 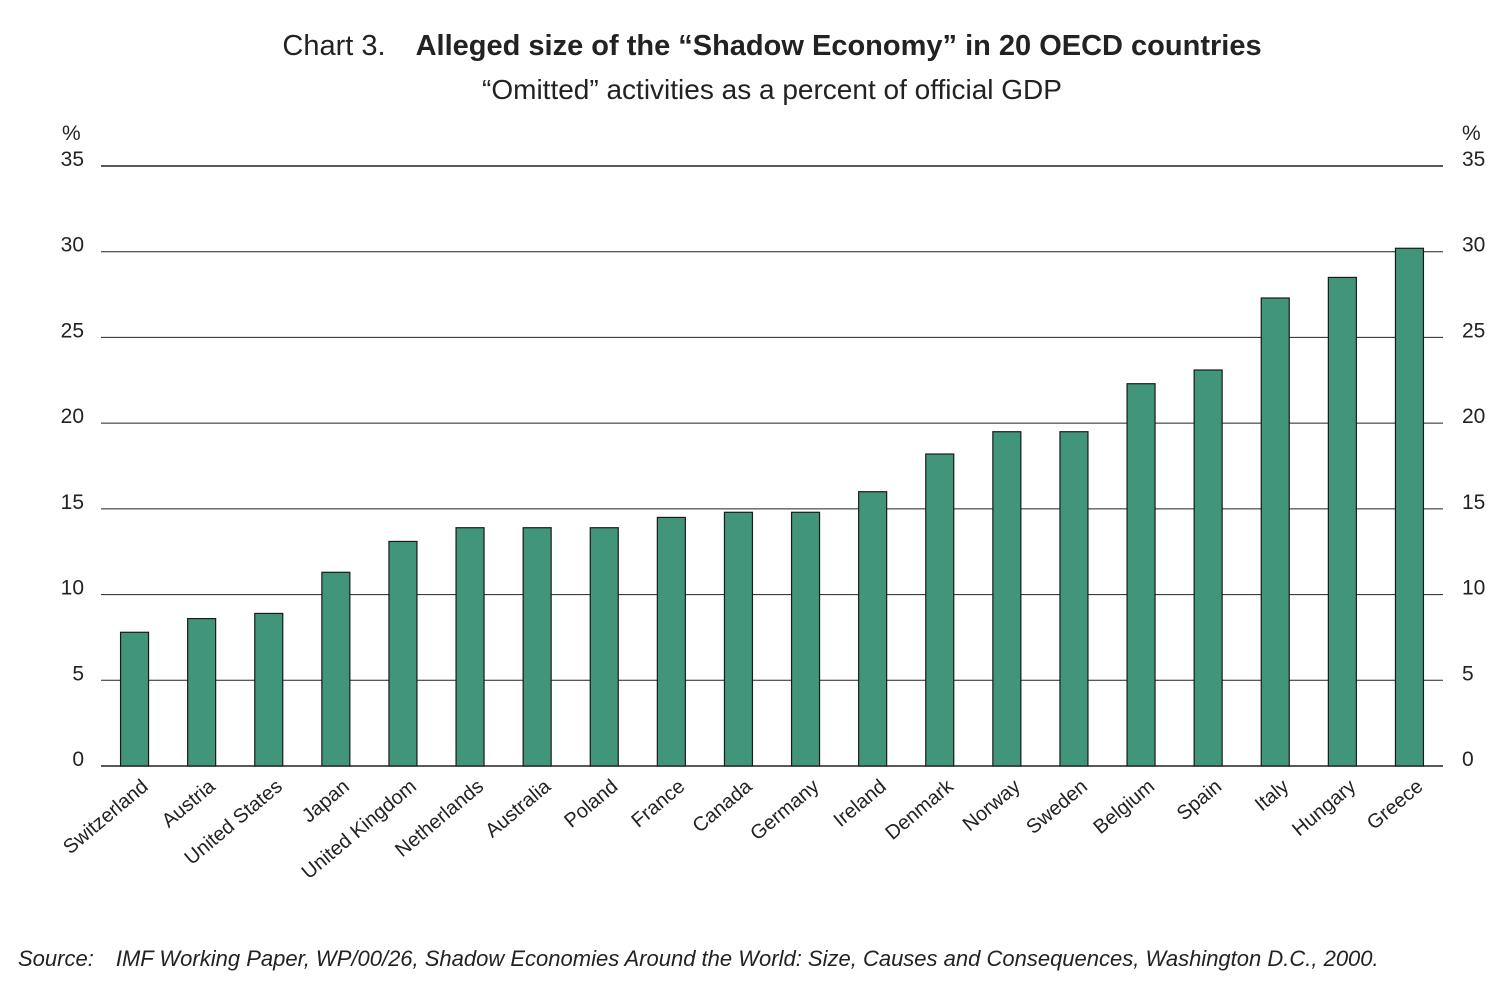 I want to click on bar-poland, so click(x=604, y=647).